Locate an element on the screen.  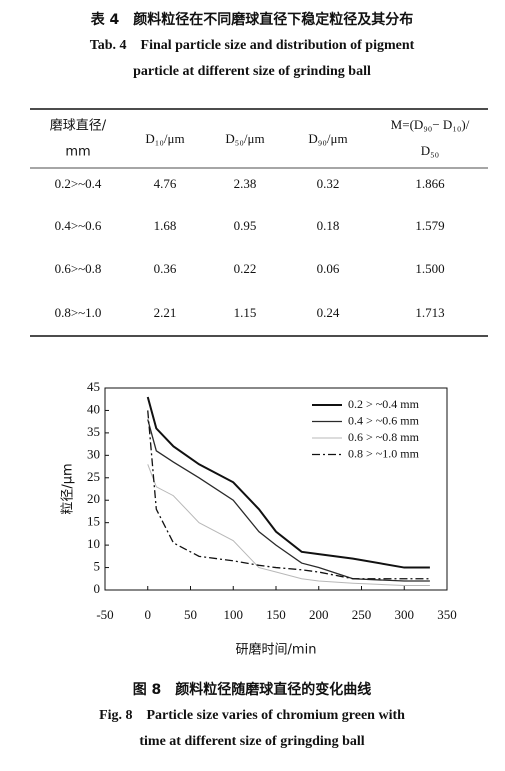
x-tick-label: 50 is located at coordinates (190, 614).